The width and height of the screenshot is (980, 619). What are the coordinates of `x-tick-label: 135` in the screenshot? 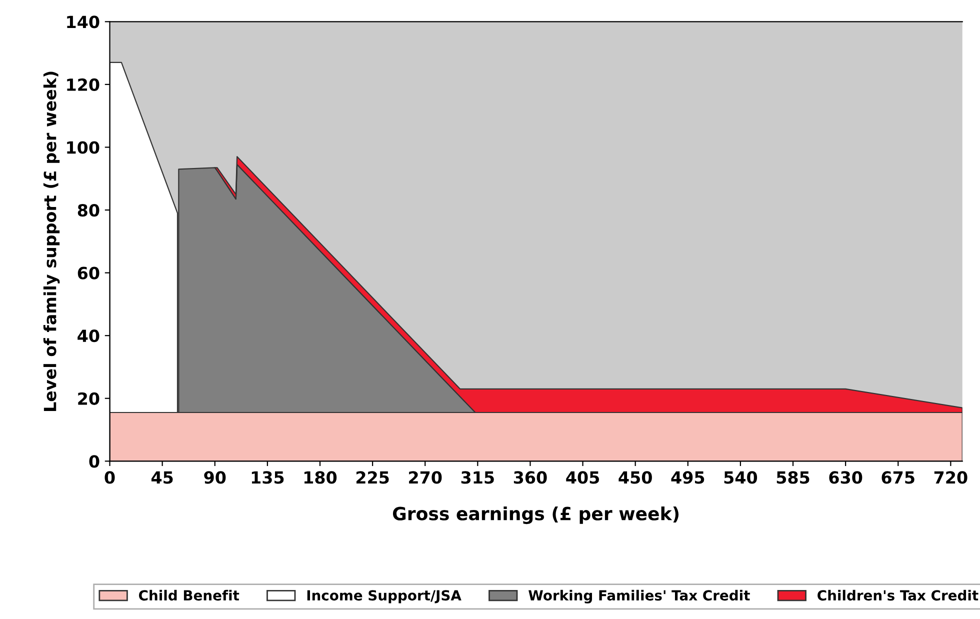 It's located at (268, 477).